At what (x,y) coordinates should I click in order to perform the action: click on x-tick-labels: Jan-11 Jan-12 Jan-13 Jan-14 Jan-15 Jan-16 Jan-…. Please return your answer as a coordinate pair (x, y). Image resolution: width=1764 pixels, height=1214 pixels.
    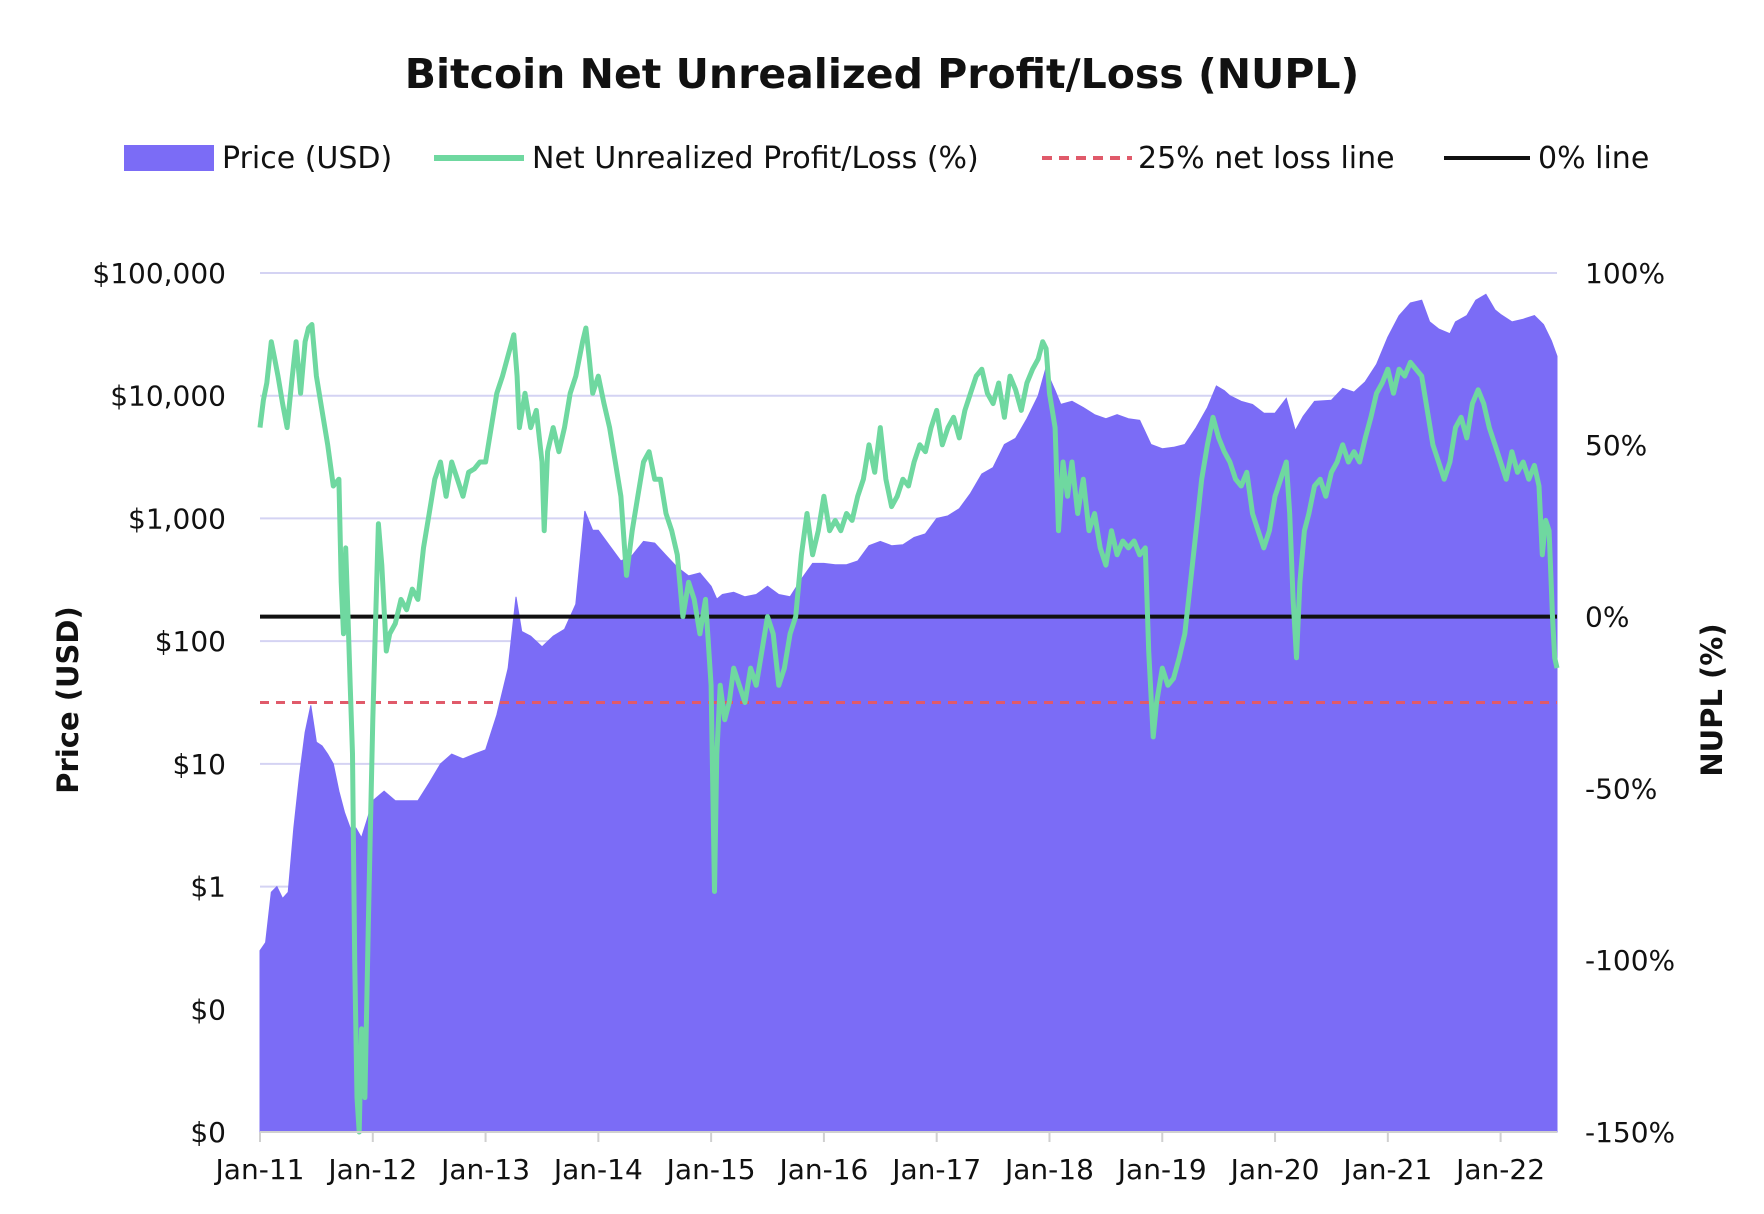
    Looking at the image, I should click on (880, 1169).